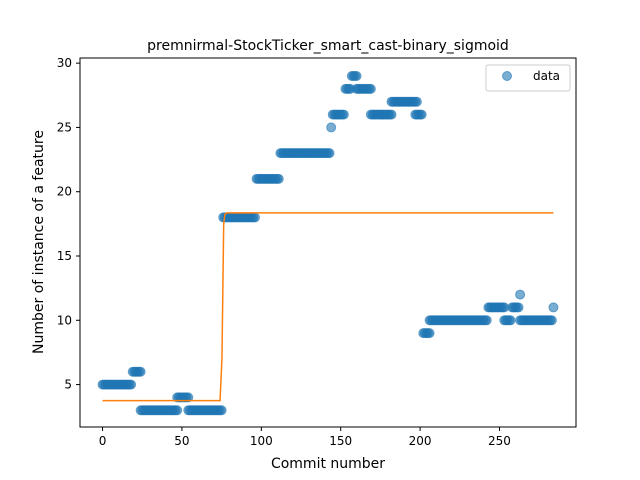 The height and width of the screenshot is (480, 640). What do you see at coordinates (305, 437) in the screenshot?
I see `x-axis: 0 50 100 150 200 250` at bounding box center [305, 437].